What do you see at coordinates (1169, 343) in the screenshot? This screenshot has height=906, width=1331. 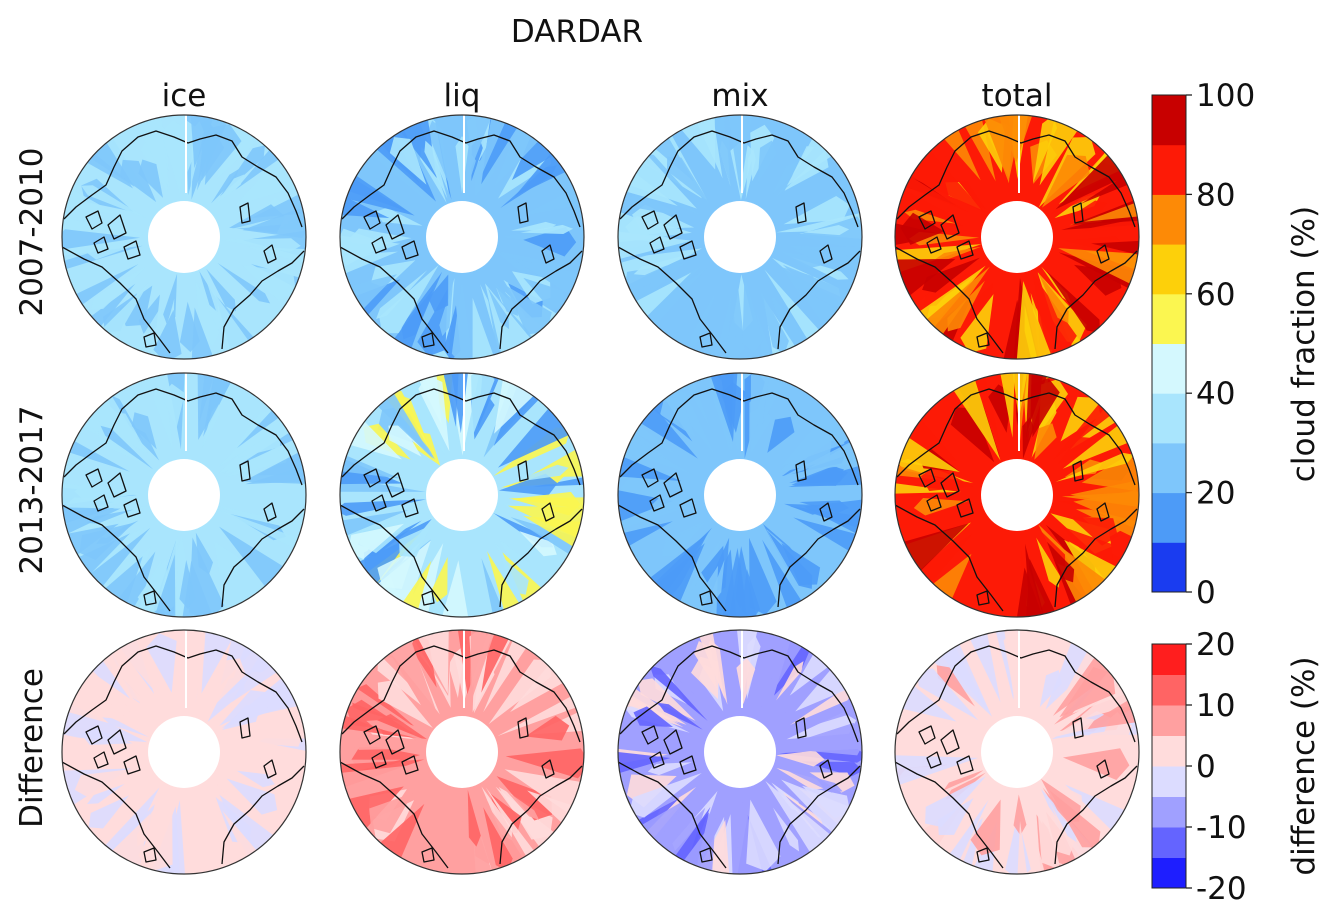 I see `colorbar-main-frame` at bounding box center [1169, 343].